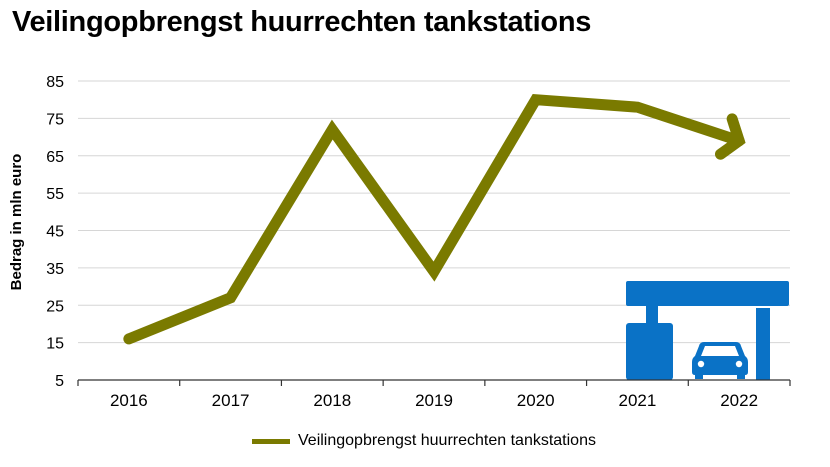 The image size is (830, 467). I want to click on y-tick-label: 5, so click(59, 381).